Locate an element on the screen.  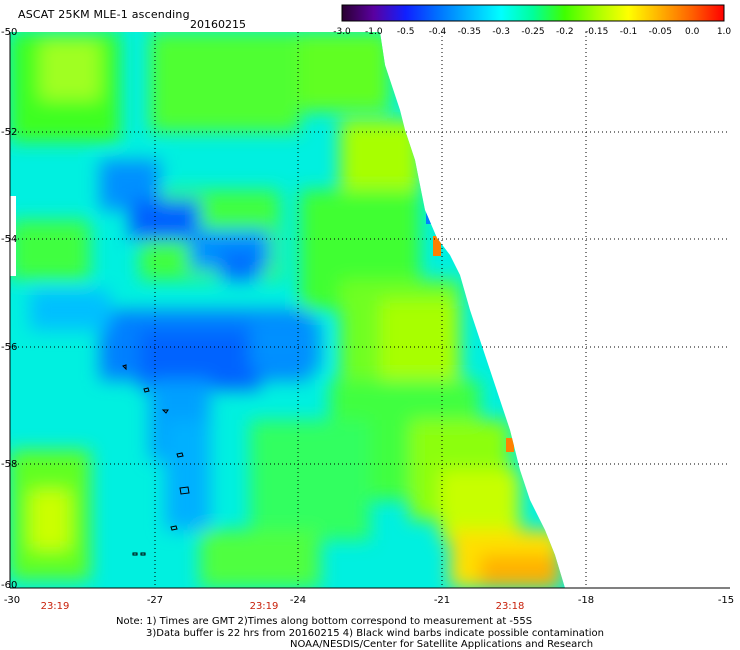
lat-label: -54 is located at coordinates (9, 239).